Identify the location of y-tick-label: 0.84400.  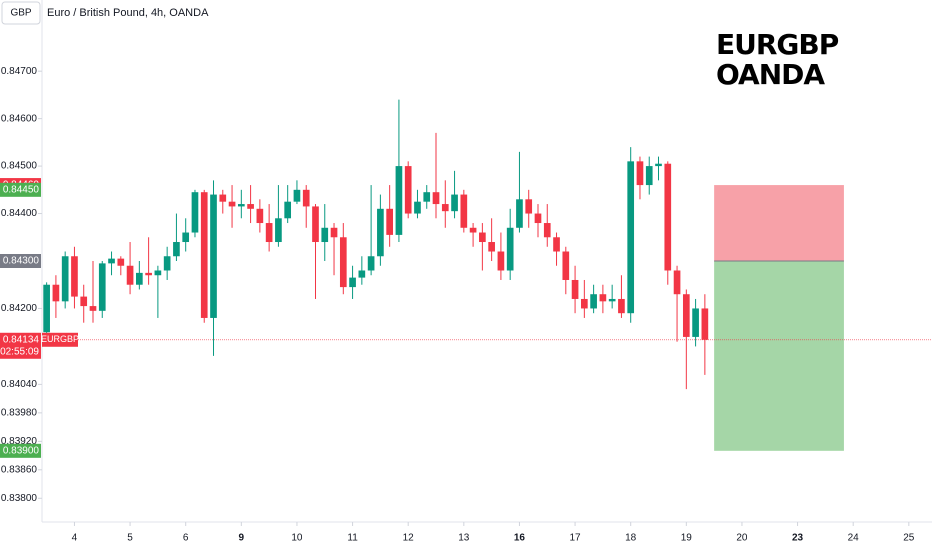
(19, 213).